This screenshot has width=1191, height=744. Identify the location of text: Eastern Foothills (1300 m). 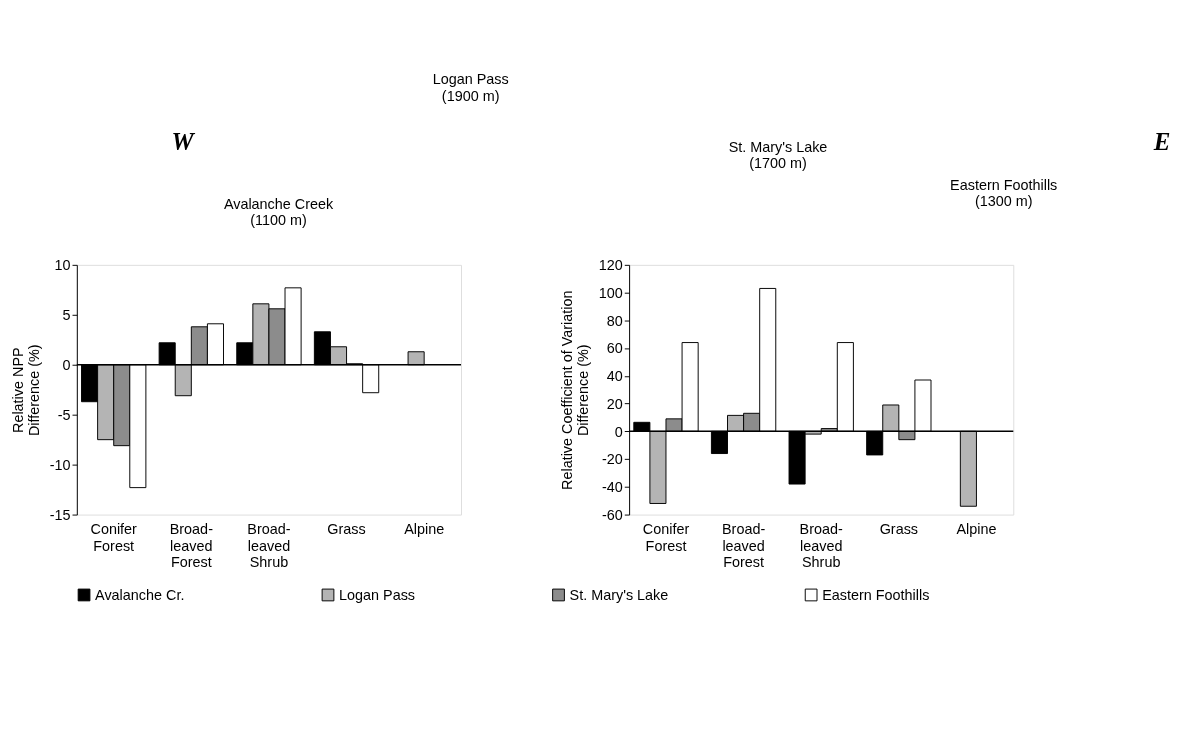
(1004, 193).